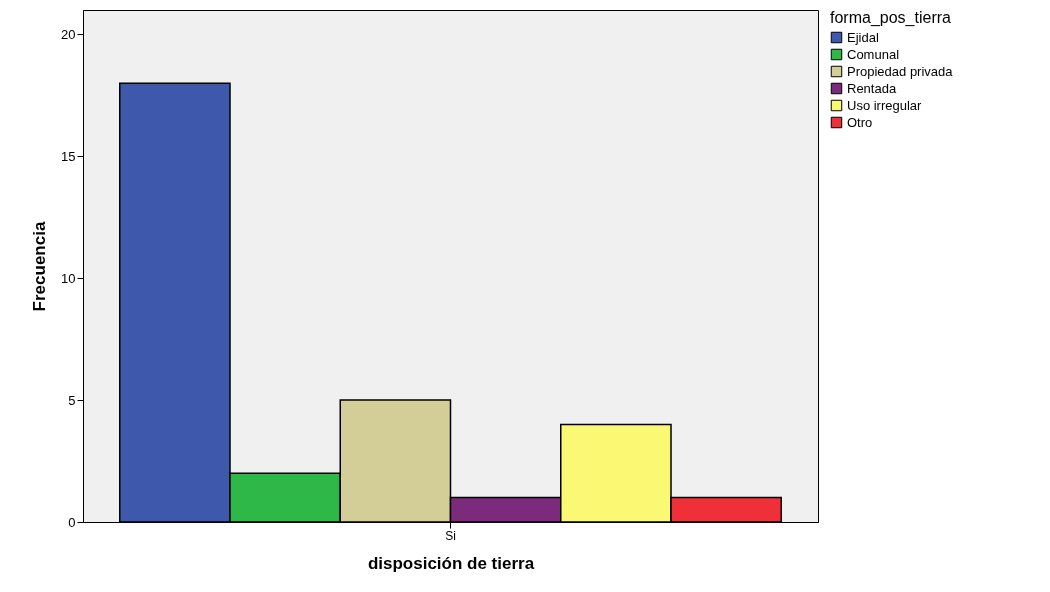  I want to click on y-tick-label: 5, so click(72, 400).